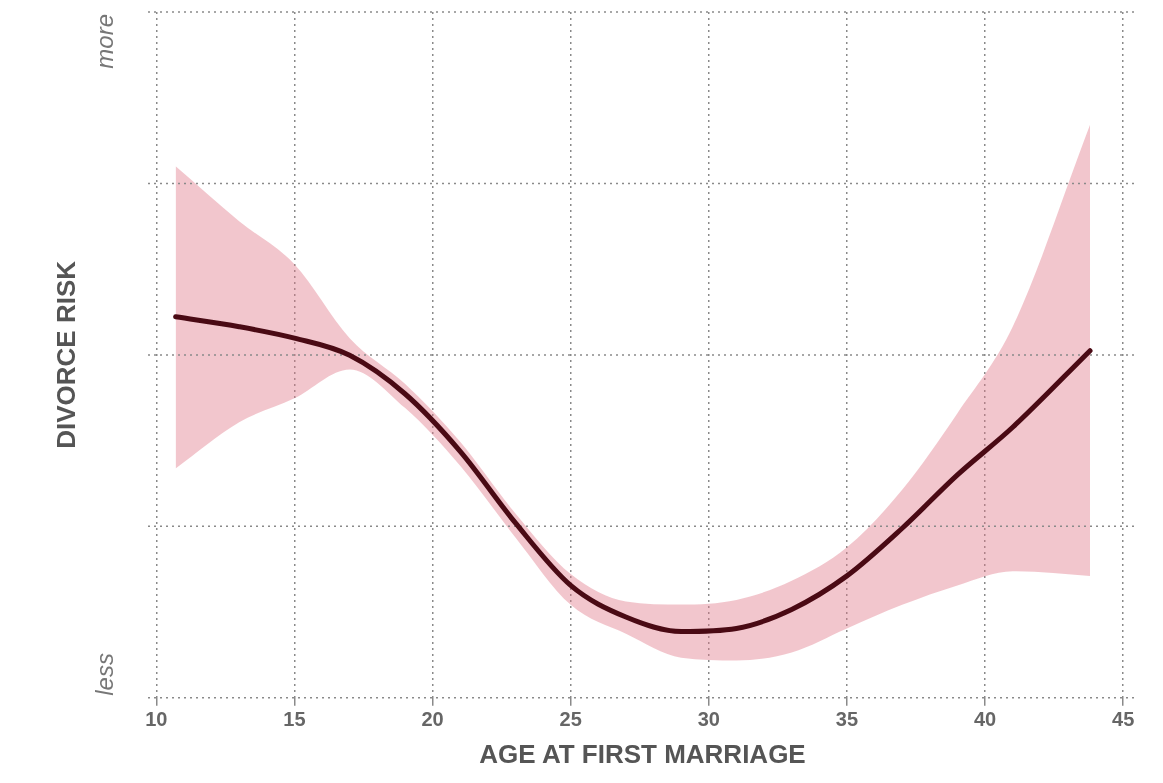  What do you see at coordinates (570, 719) in the screenshot?
I see `x-tick-label: 25` at bounding box center [570, 719].